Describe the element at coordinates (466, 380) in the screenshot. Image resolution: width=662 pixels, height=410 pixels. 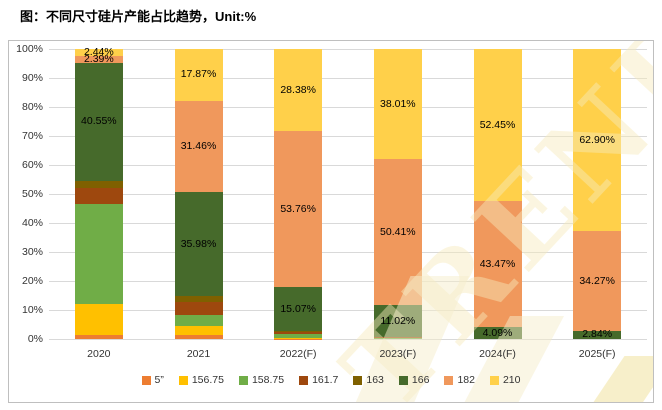
I see `legend-label: 182` at that location.